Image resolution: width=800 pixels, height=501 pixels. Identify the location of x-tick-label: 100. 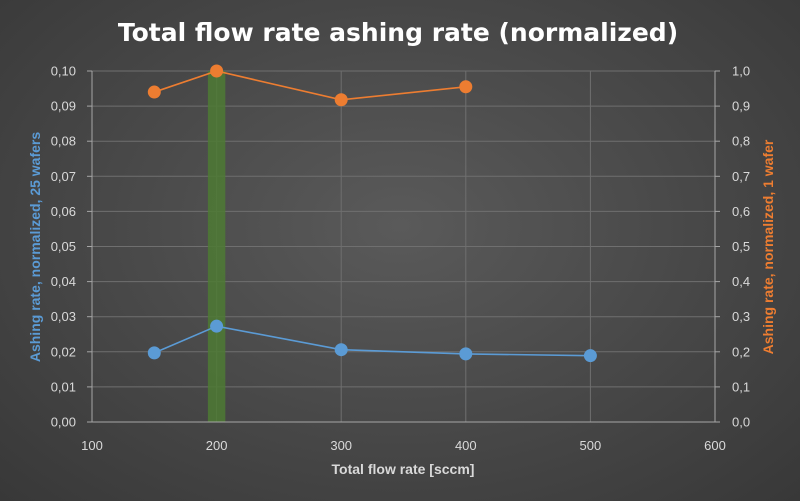
(92, 445).